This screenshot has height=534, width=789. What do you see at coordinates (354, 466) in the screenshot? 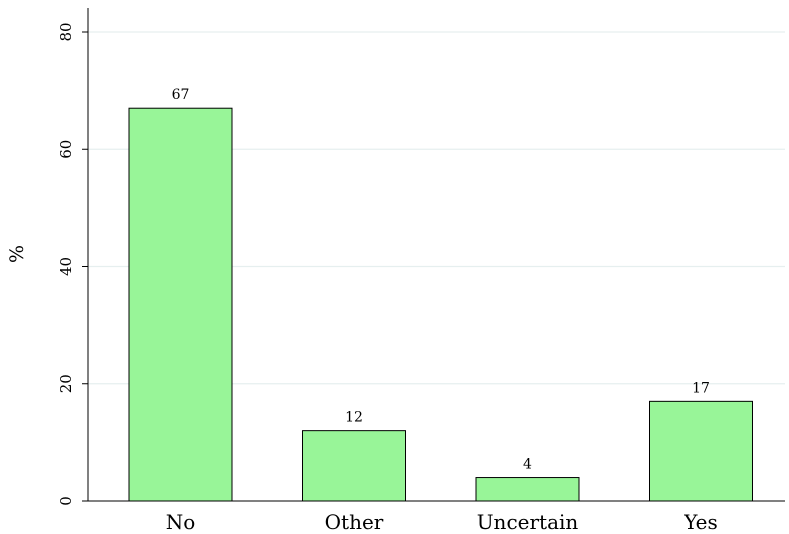
I see `bar-other` at bounding box center [354, 466].